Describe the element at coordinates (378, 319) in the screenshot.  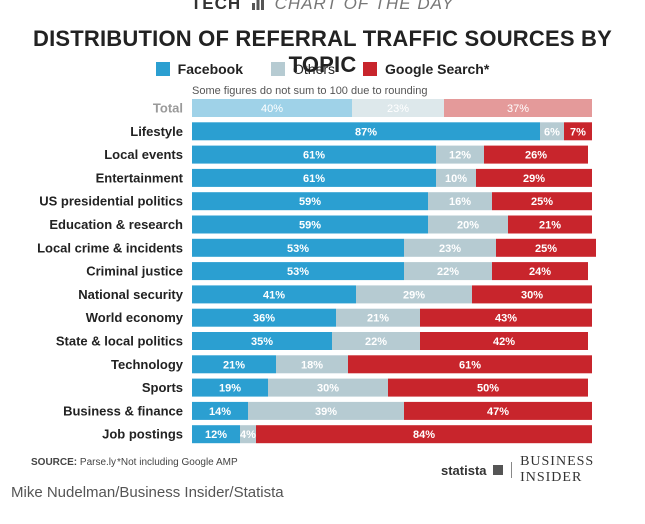
I see `data-label-others-world-economy: 21%` at that location.